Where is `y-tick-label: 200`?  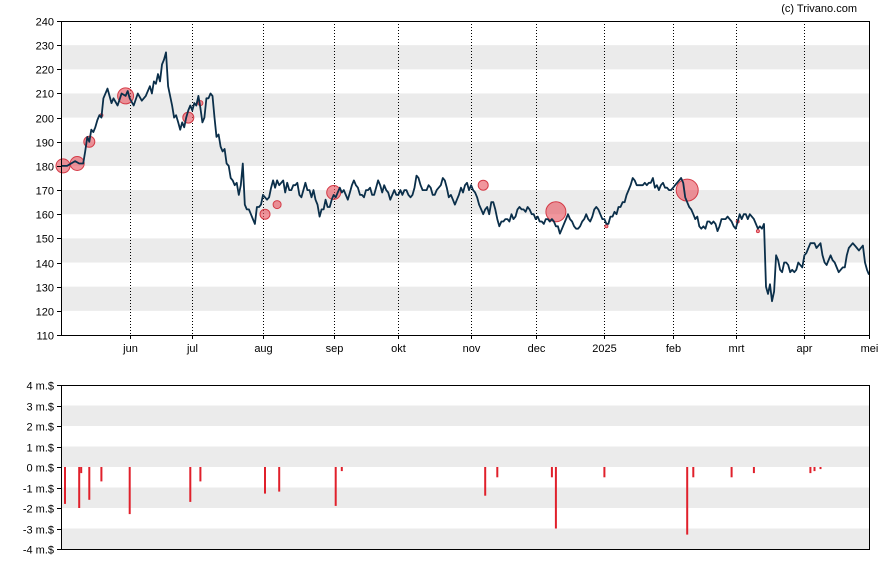
y-tick-label: 200 is located at coordinates (45, 120).